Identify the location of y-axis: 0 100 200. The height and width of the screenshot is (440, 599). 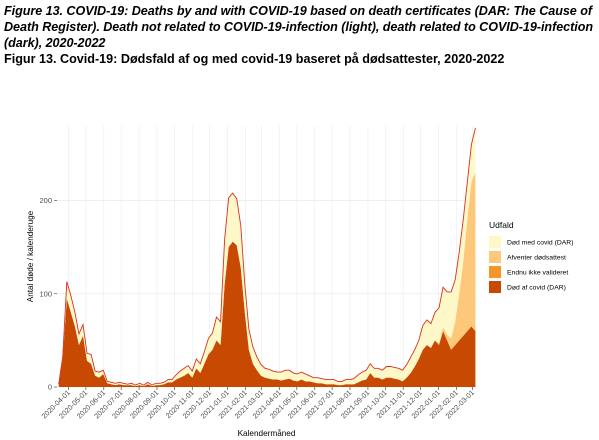
(48, 294).